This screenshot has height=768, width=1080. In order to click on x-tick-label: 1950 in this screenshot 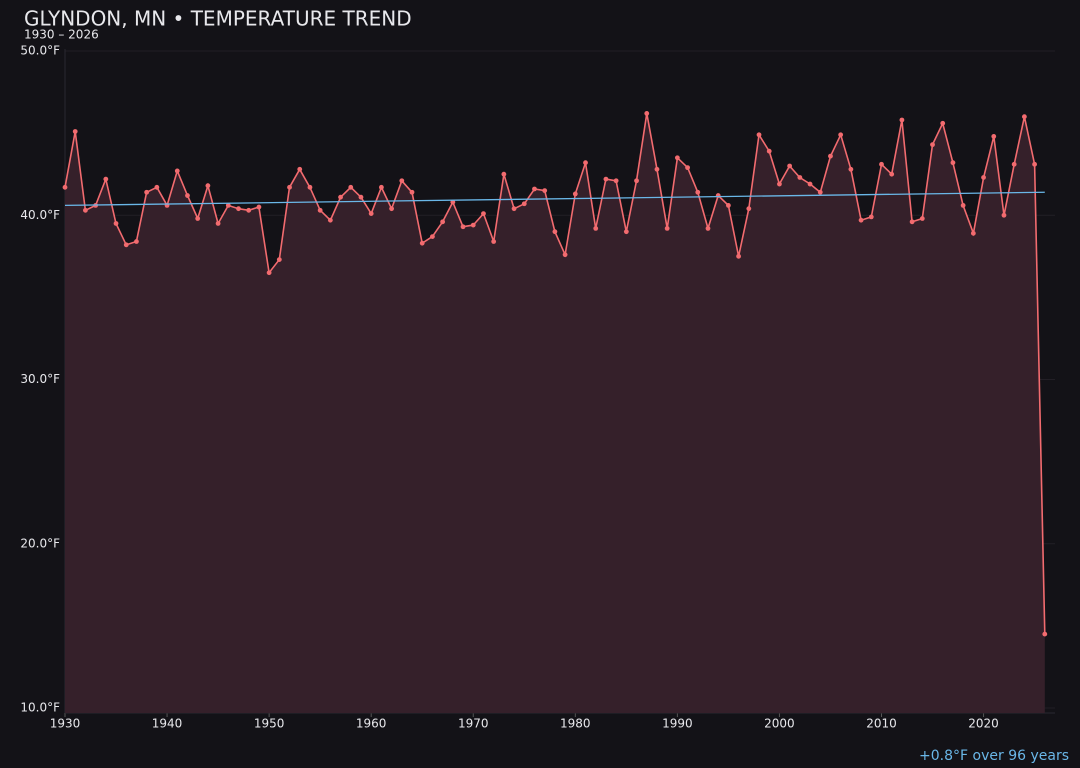, I will do `click(269, 724)`.